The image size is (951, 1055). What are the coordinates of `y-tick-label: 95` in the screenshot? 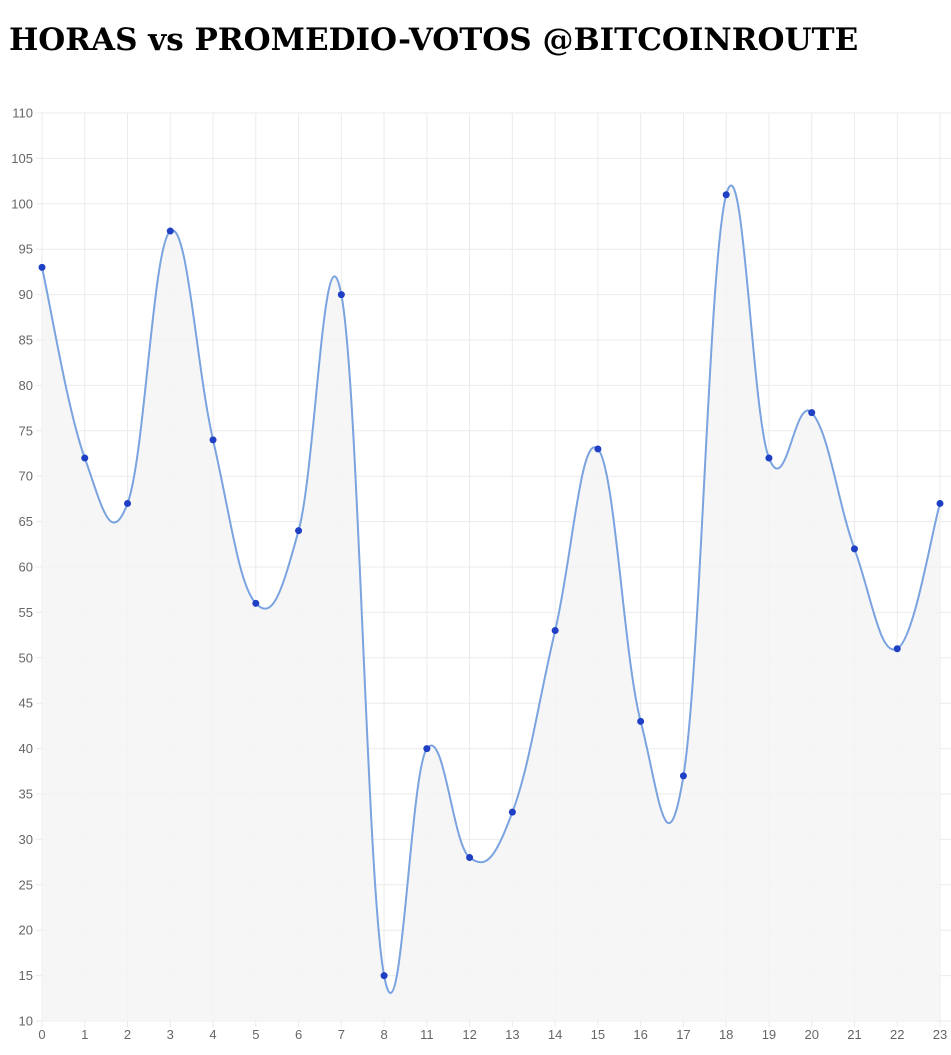 It's located at (26, 249).